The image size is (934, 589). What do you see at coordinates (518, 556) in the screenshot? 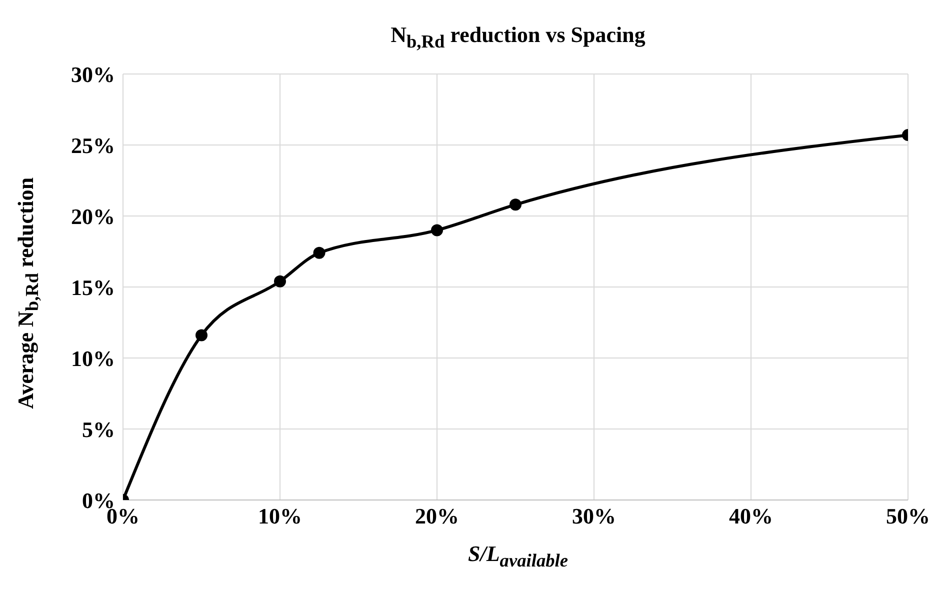
I see `x-axis-title: S/L$_{available}$` at bounding box center [518, 556].